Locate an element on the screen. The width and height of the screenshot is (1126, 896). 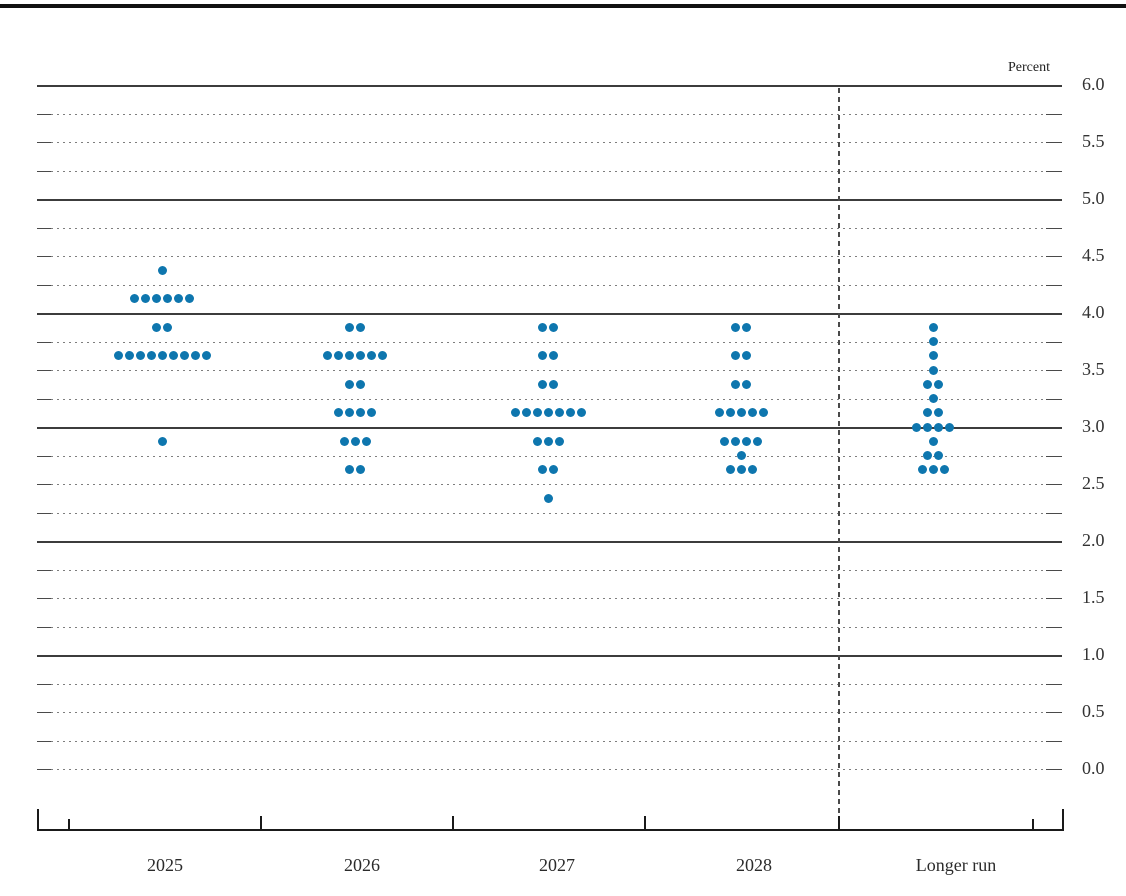
y-tick-label-5.0: 5.0 is located at coordinates (1093, 198).